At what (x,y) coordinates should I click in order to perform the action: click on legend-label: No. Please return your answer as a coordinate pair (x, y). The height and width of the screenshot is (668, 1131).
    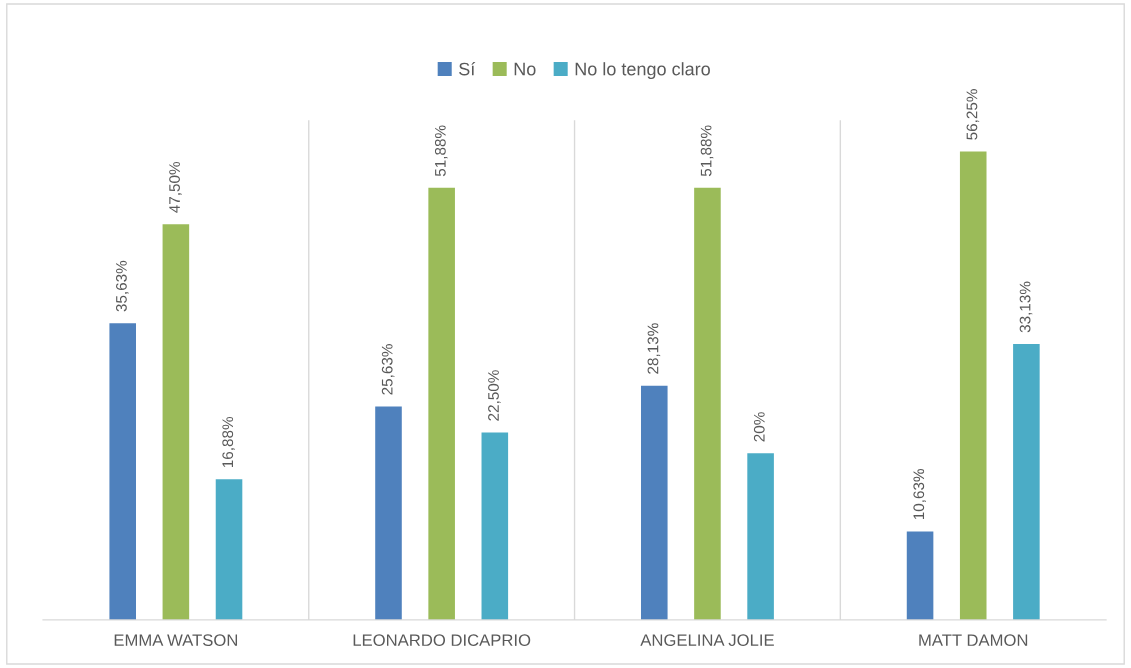
    Looking at the image, I should click on (525, 69).